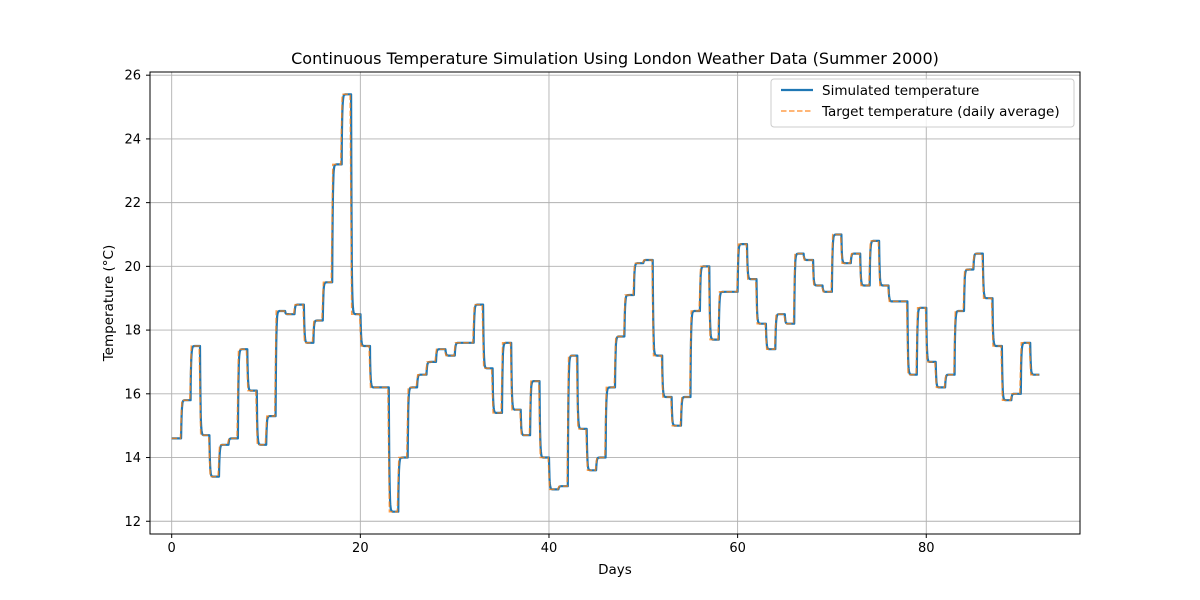 The width and height of the screenshot is (1200, 600). Describe the element at coordinates (132, 267) in the screenshot. I see `y-tick-label: 20` at that location.